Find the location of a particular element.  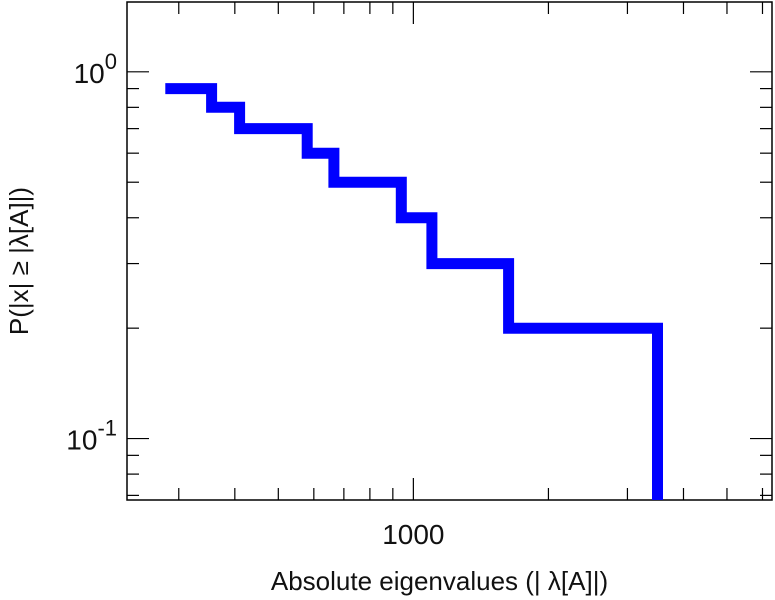

x-axis-title: Absolute eigenvalues (| λ[A]|) is located at coordinates (439, 581).